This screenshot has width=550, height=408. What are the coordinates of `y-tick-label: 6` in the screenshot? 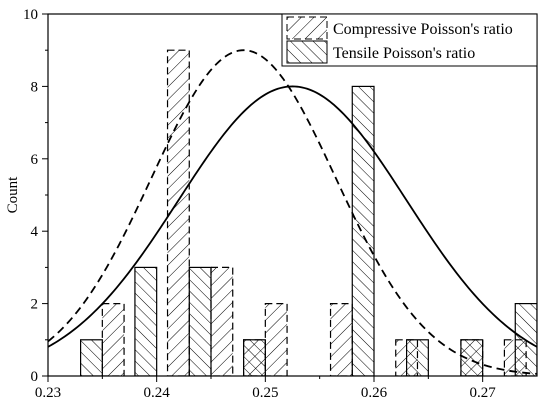 It's located at (35, 160).